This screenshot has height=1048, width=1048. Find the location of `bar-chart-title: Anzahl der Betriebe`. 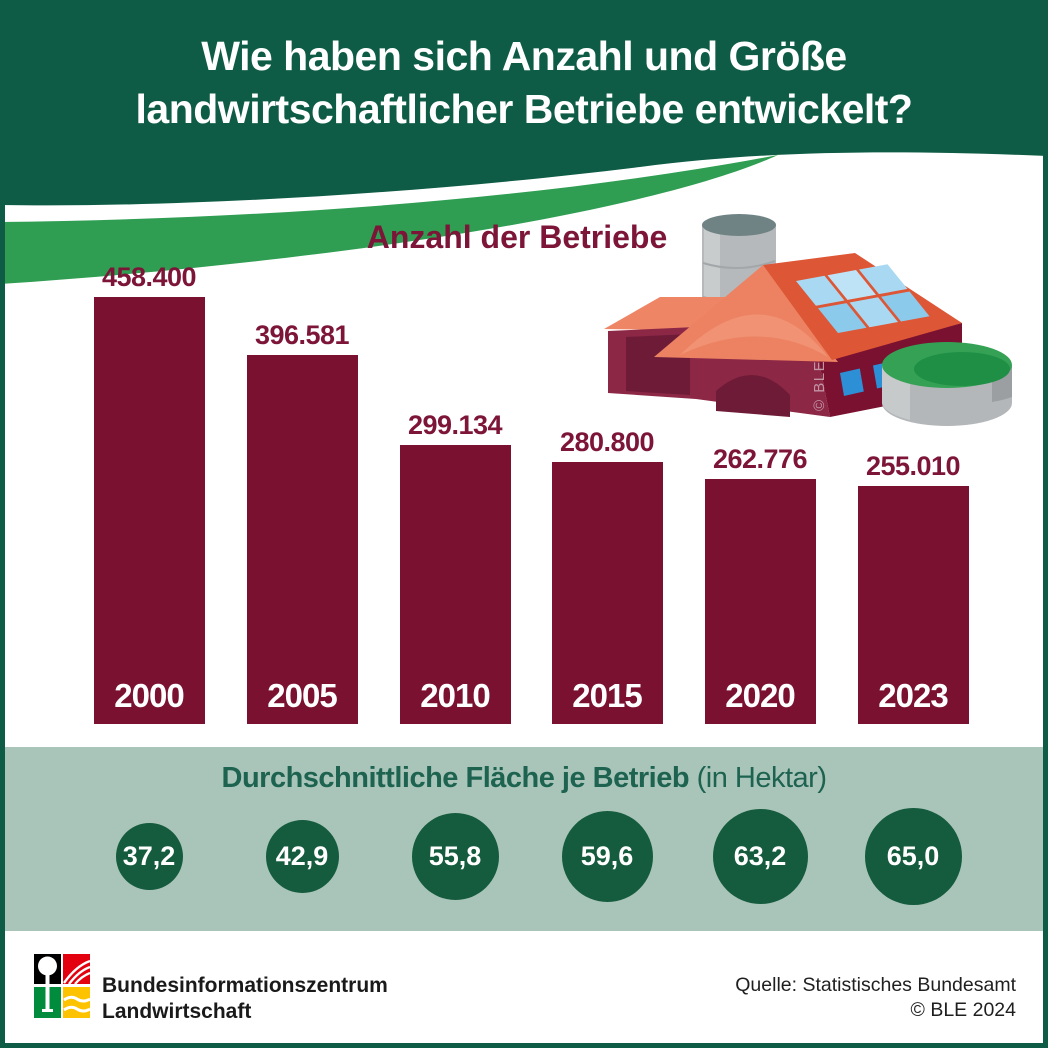

bar-chart-title: Anzahl der Betriebe is located at coordinates (517, 237).